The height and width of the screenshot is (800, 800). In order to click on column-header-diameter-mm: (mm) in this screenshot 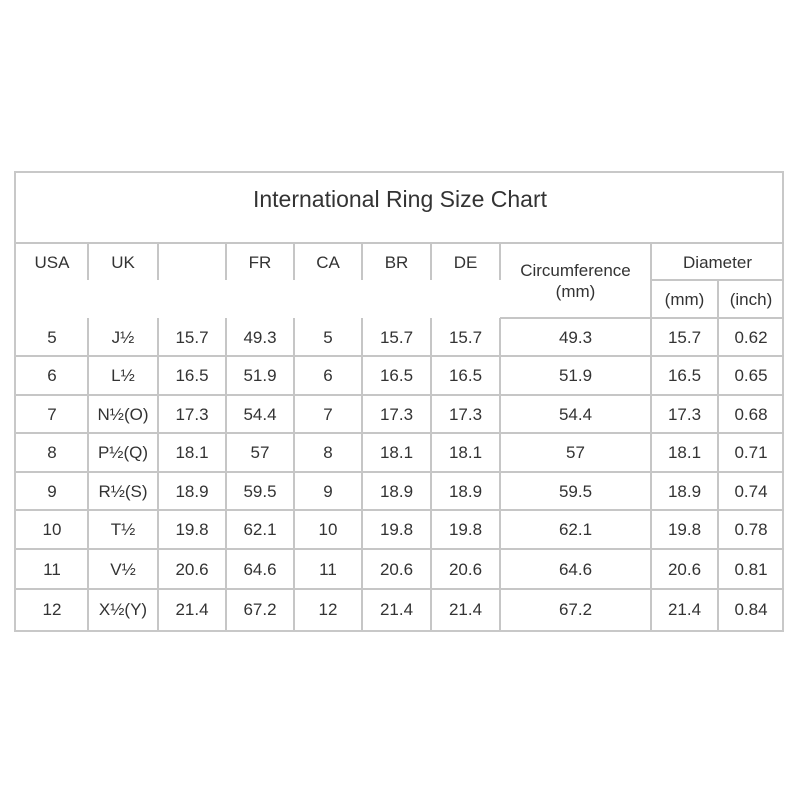, I will do `click(684, 299)`.